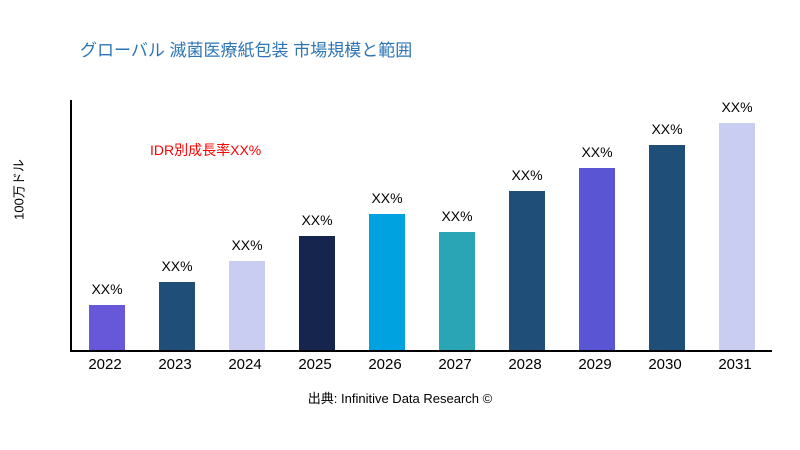 The width and height of the screenshot is (800, 450). I want to click on x-tick-2029: 2029, so click(595, 364).